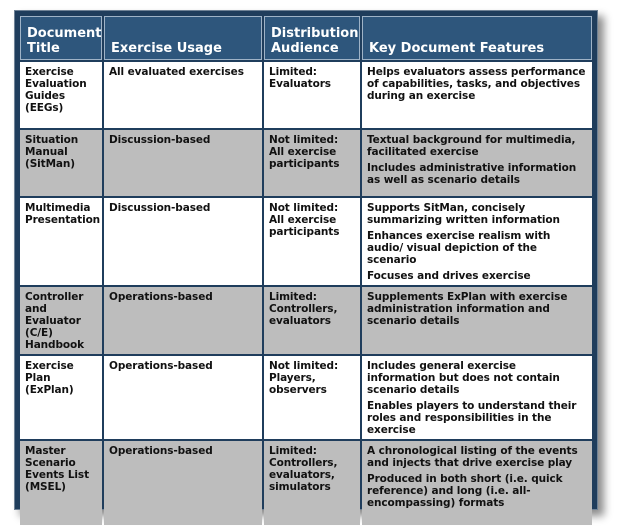 This screenshot has height=530, width=620. I want to click on header-distribution-audience: Distribution Audience, so click(312, 38).